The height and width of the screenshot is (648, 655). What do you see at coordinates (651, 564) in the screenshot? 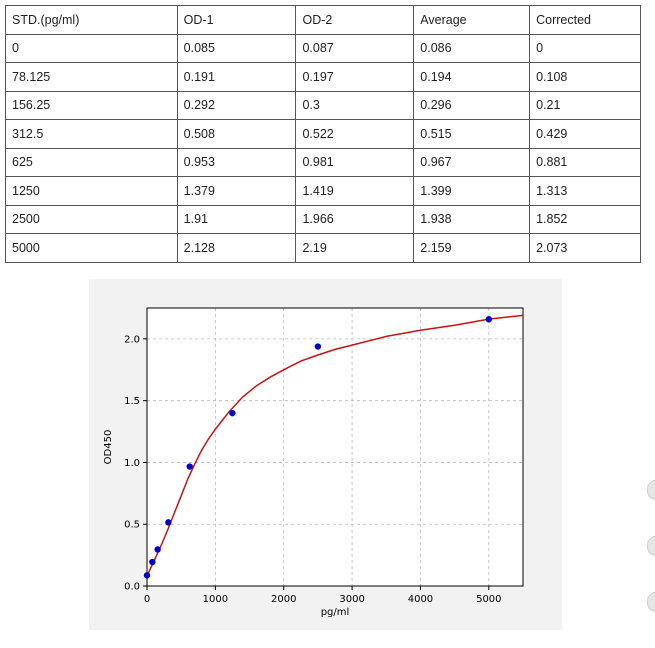
I see `edge-decorations` at bounding box center [651, 564].